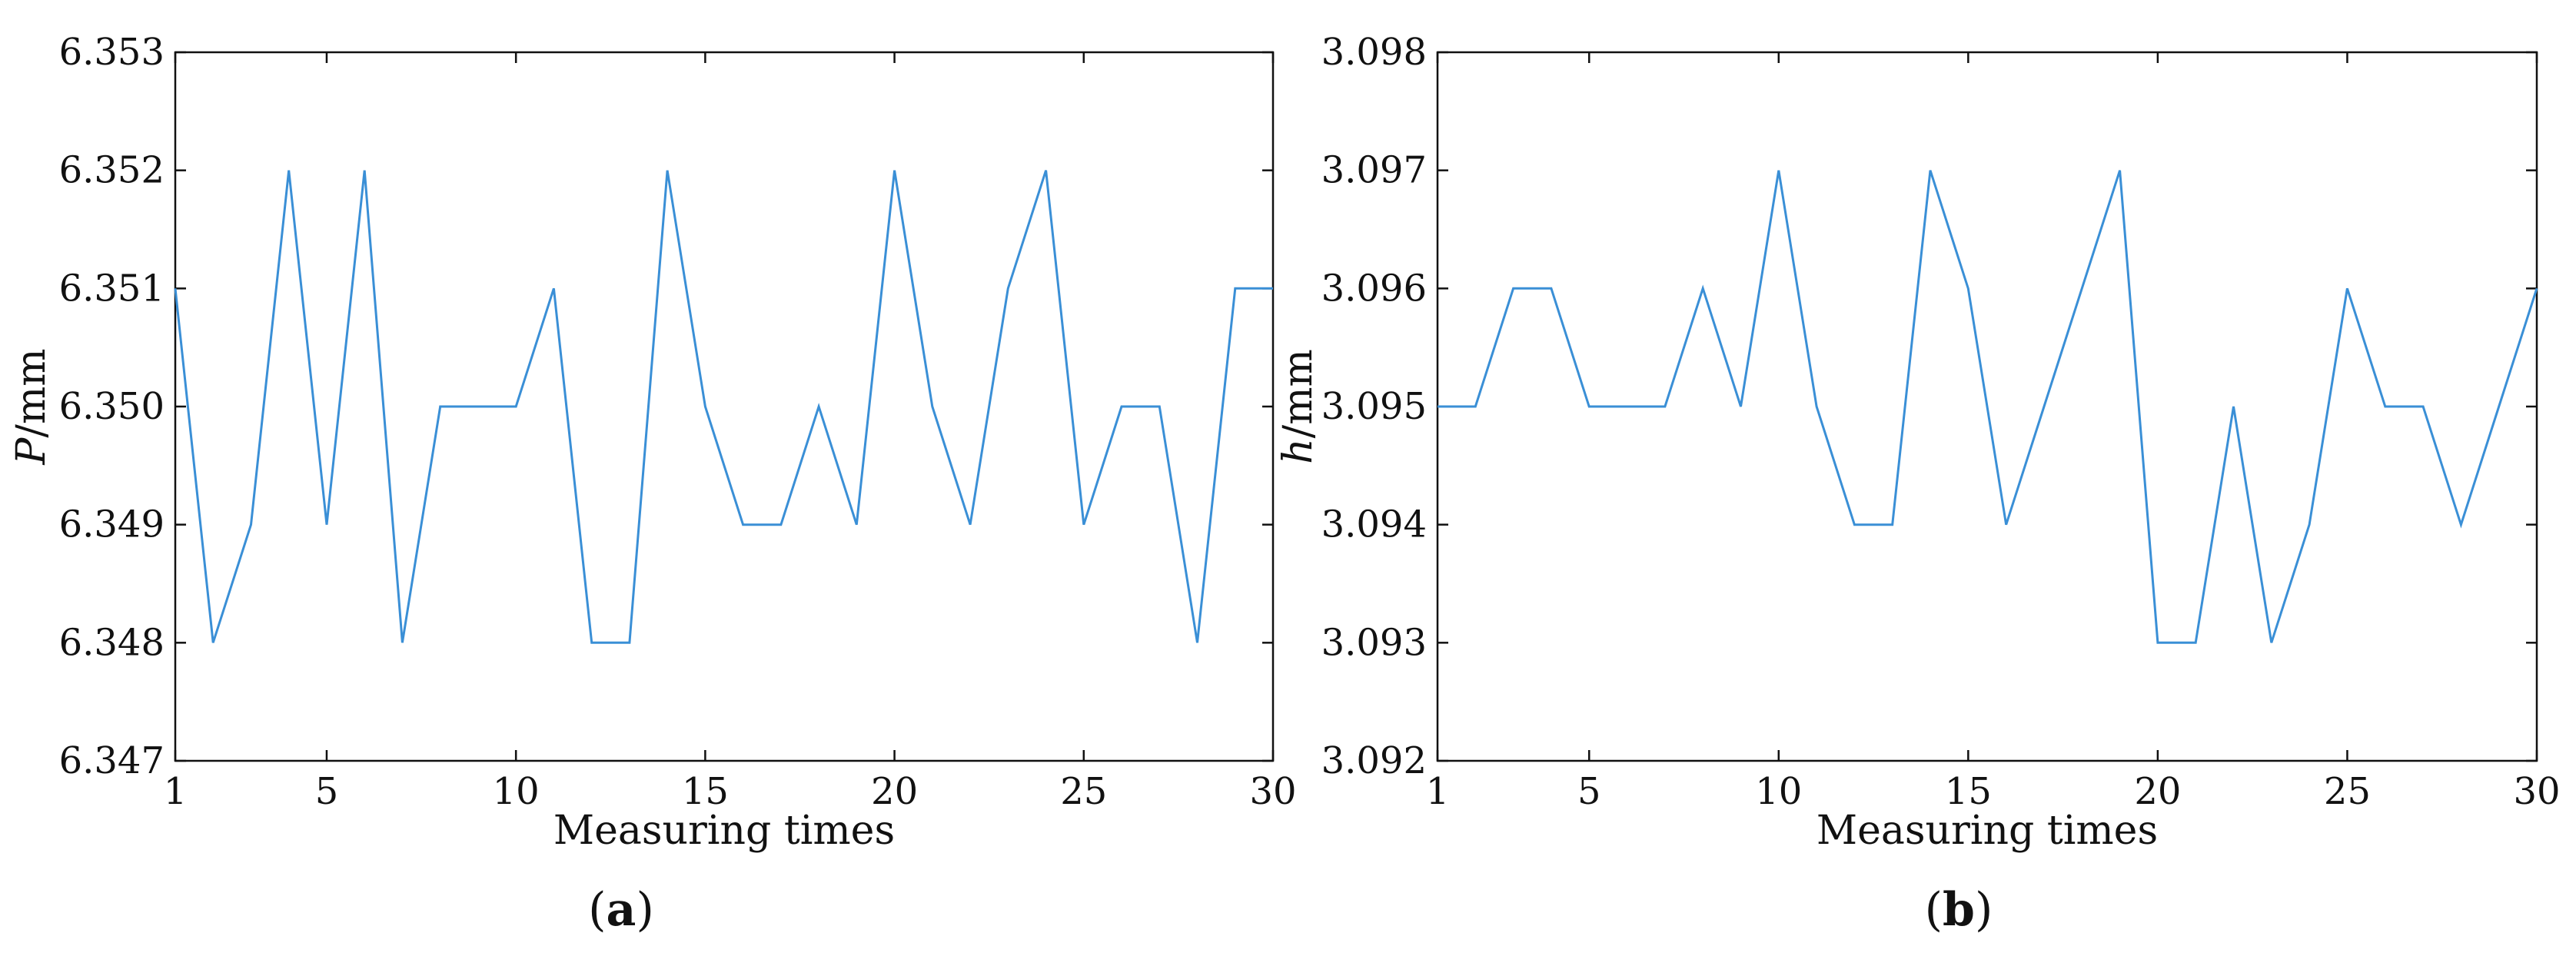 This screenshot has height=976, width=2576. I want to click on y-tick-label: 6.349, so click(112, 524).